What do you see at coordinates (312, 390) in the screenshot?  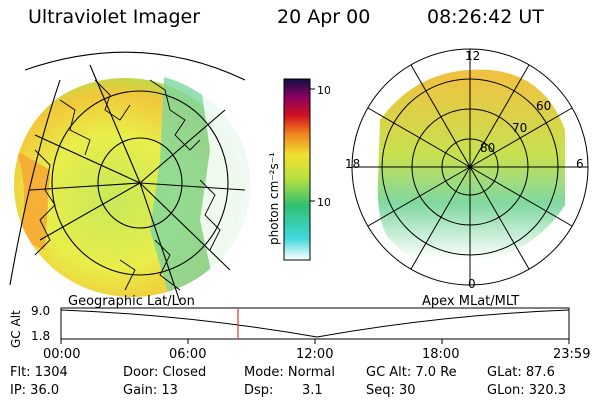 I see `dsp-value: 3.1` at bounding box center [312, 390].